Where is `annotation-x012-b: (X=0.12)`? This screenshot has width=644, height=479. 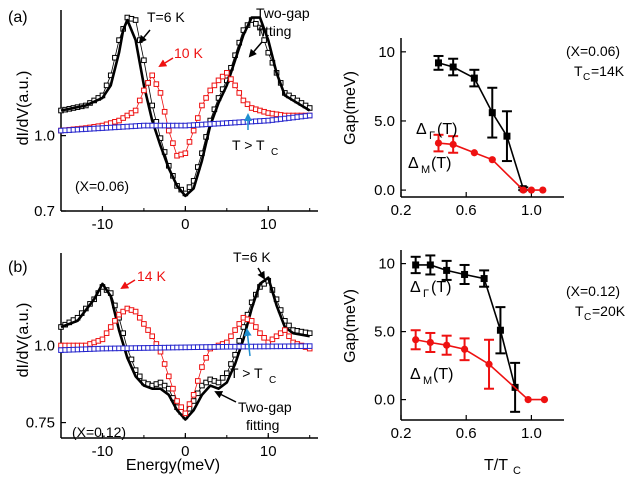 annotation-x012-b: (X=0.12) is located at coordinates (99, 432).